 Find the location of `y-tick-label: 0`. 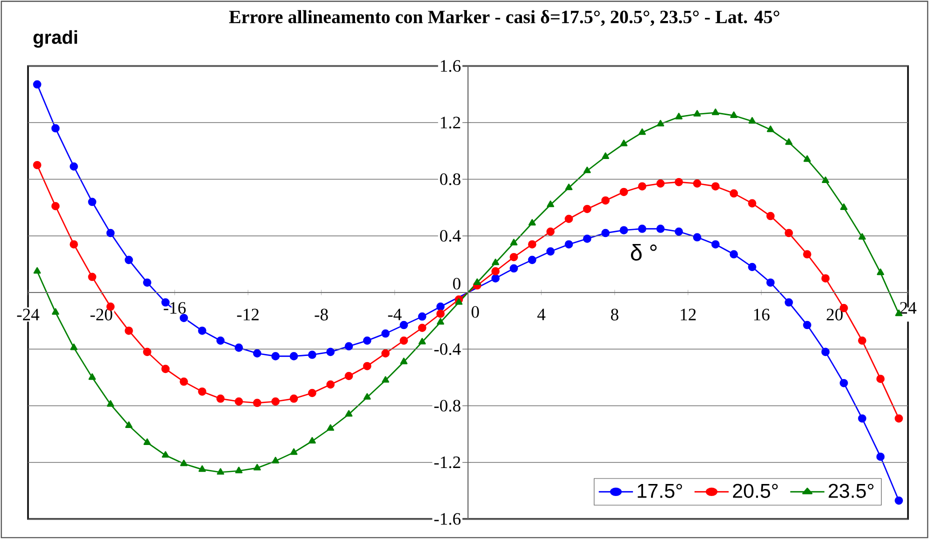

y-tick-label: 0 is located at coordinates (456, 284).